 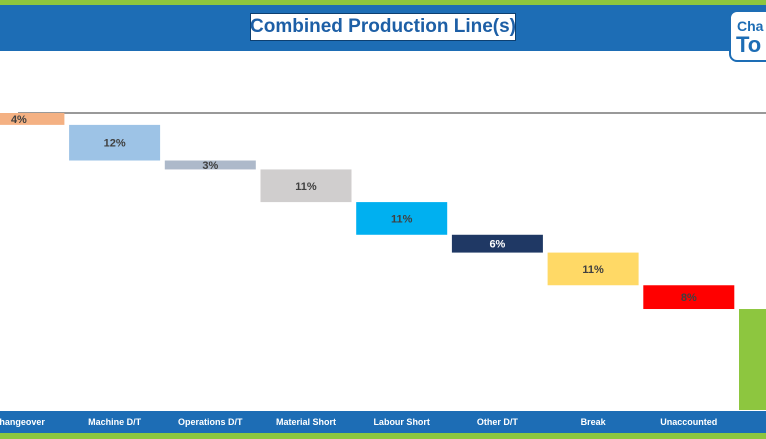 What do you see at coordinates (19, 120) in the screenshot?
I see `data-label-1: 4%` at bounding box center [19, 120].